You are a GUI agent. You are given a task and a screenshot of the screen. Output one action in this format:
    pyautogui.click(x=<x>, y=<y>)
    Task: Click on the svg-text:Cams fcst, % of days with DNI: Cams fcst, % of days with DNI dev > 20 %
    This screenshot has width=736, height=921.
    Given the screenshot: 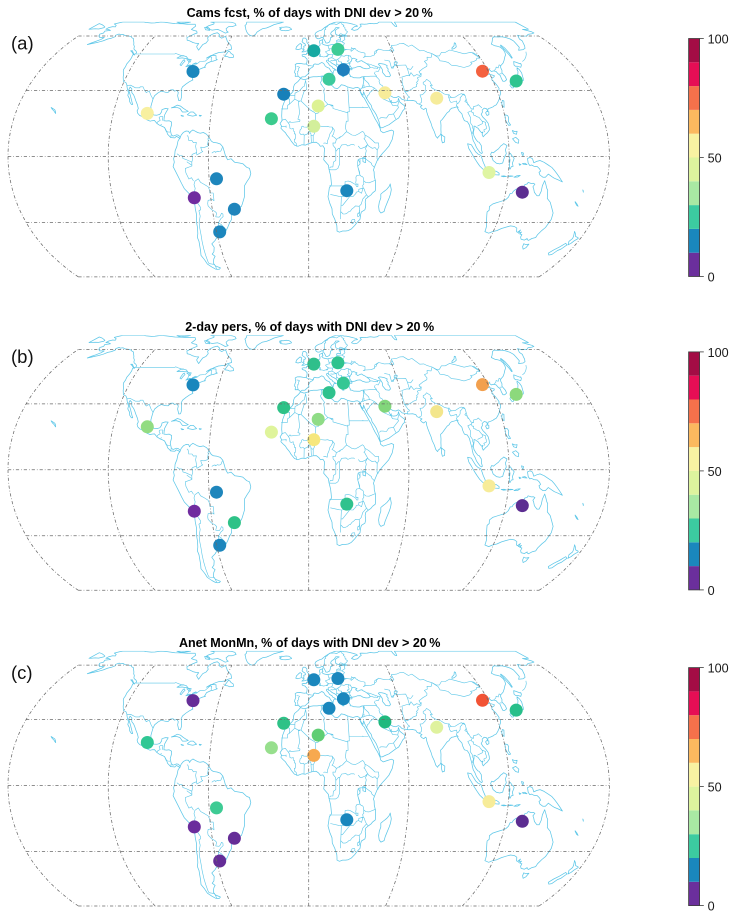 What is the action you would take?
    pyautogui.click(x=310, y=13)
    